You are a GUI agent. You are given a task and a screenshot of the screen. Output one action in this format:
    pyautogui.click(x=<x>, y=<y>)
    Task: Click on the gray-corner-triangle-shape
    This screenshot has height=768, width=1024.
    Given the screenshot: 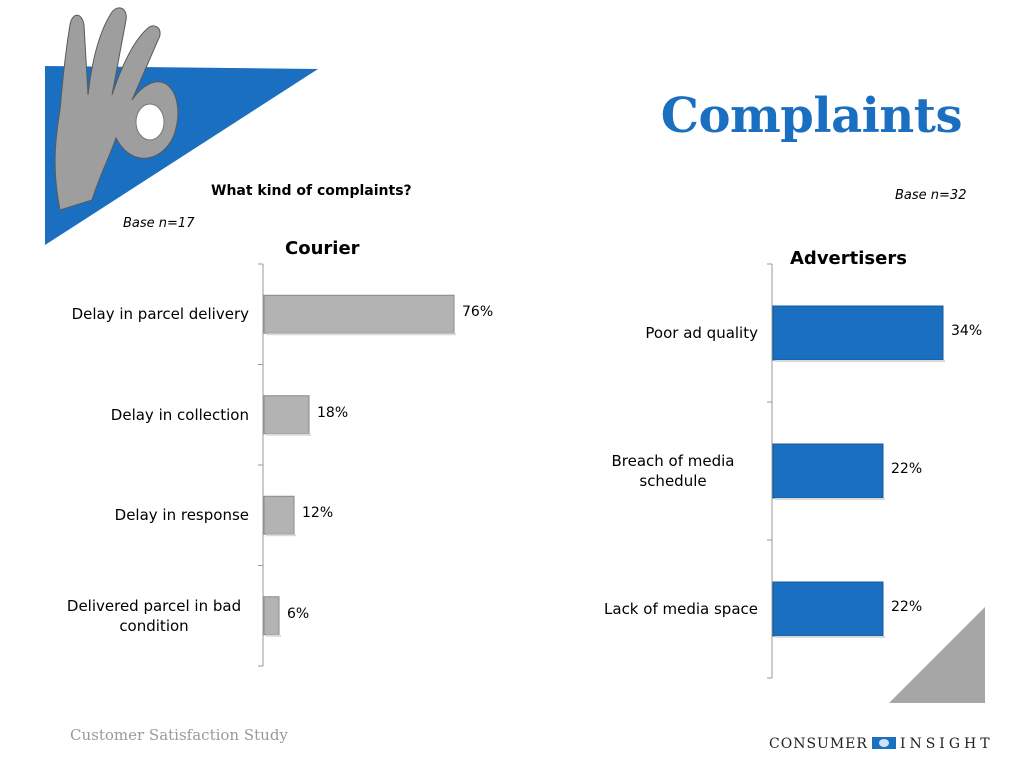 What is the action you would take?
    pyautogui.click(x=937, y=655)
    